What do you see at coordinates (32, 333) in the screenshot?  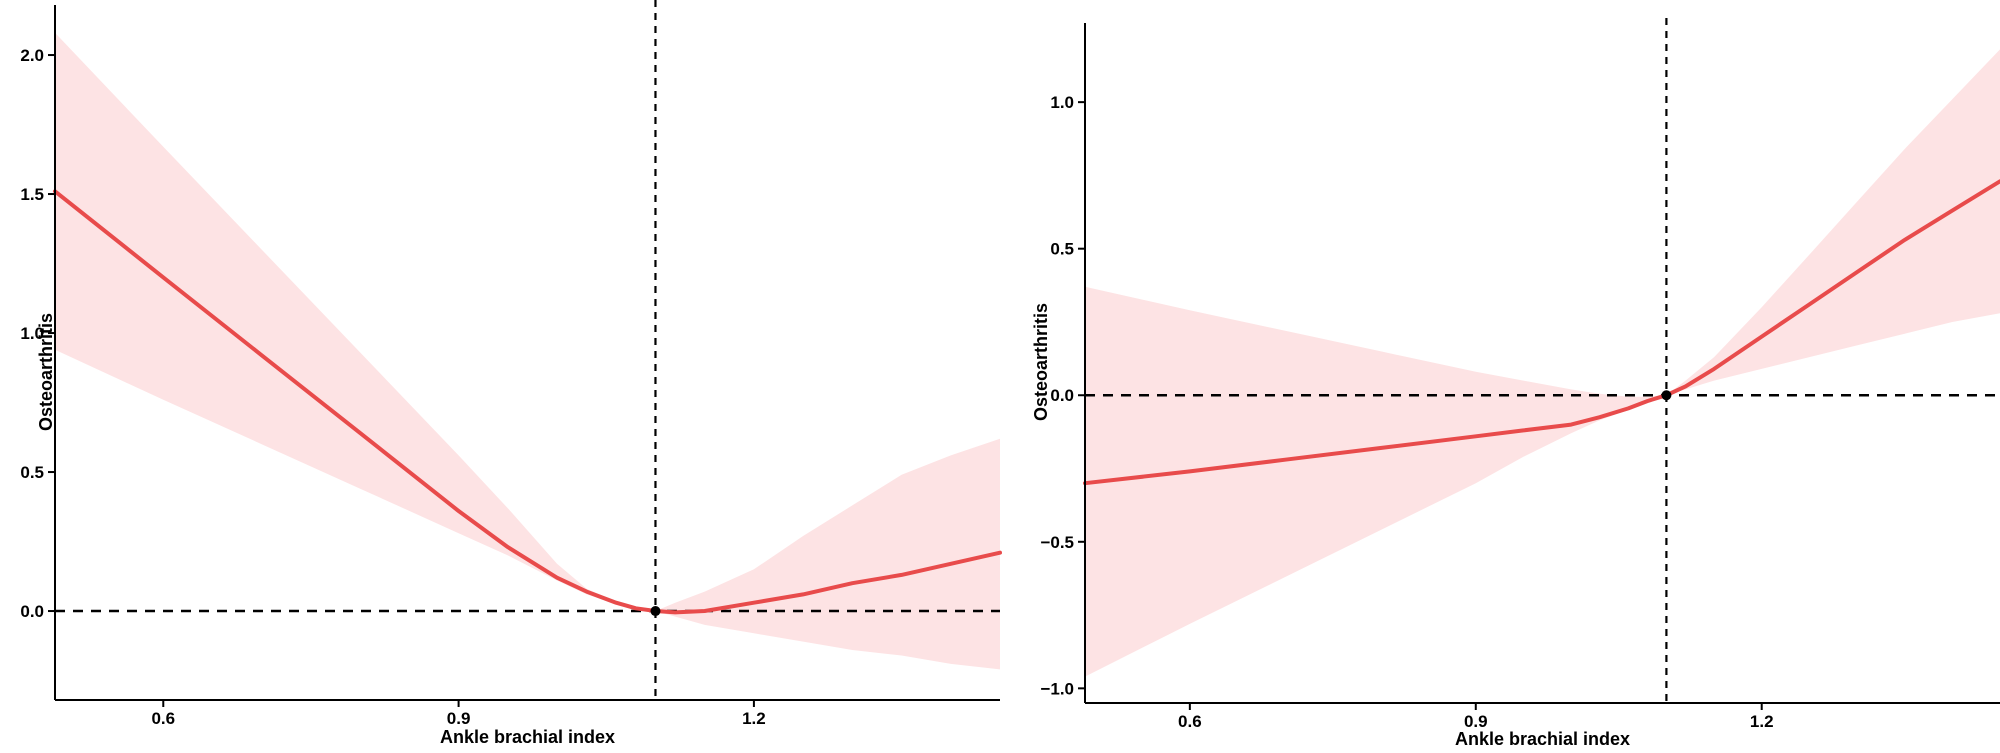 I see `chart-0-y-tick-label: 1.0` at bounding box center [32, 333].